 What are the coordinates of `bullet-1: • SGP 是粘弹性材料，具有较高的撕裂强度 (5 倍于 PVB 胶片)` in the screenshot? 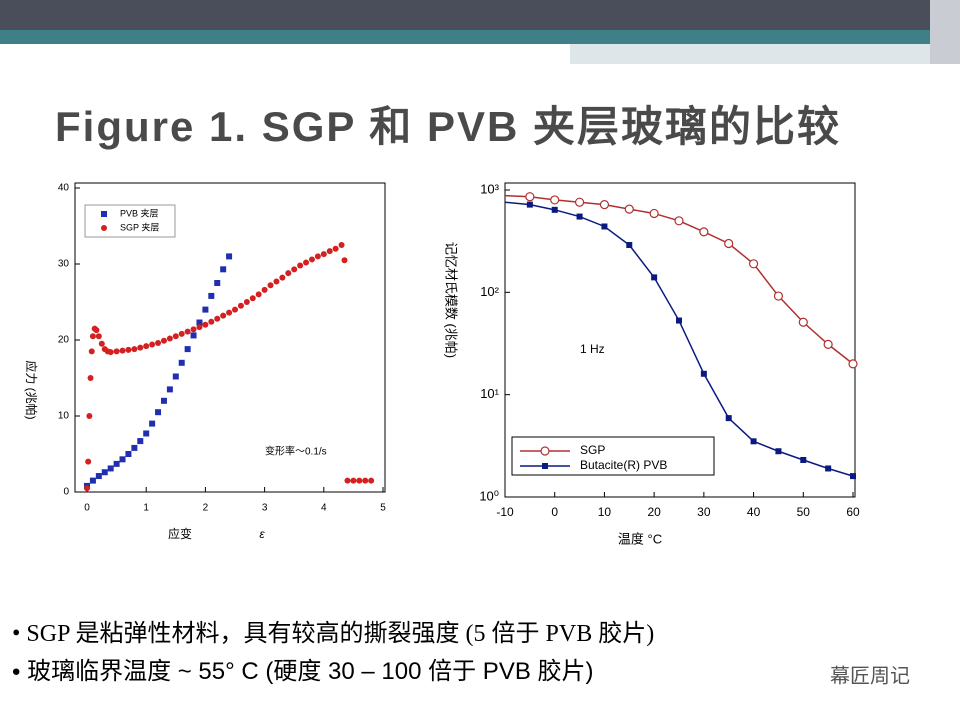 It's located at (333, 633).